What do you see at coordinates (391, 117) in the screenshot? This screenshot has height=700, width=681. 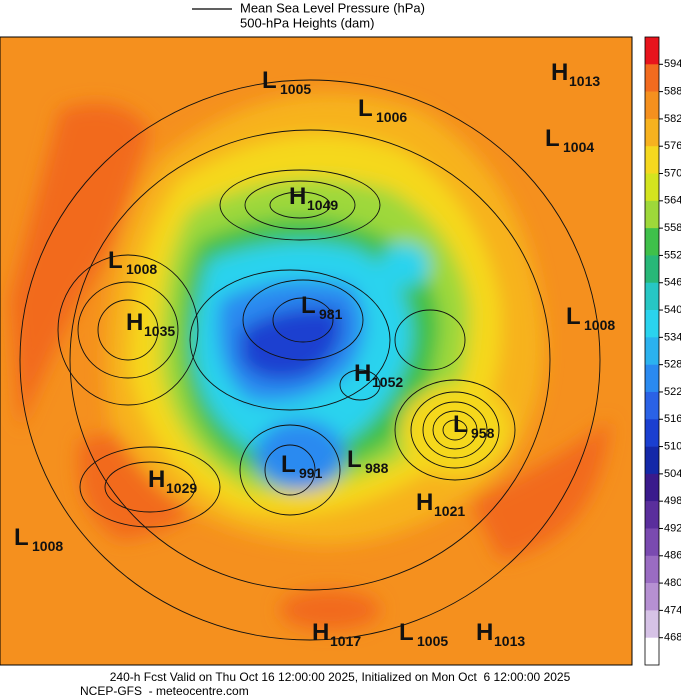 I see `system-value: 1006` at bounding box center [391, 117].